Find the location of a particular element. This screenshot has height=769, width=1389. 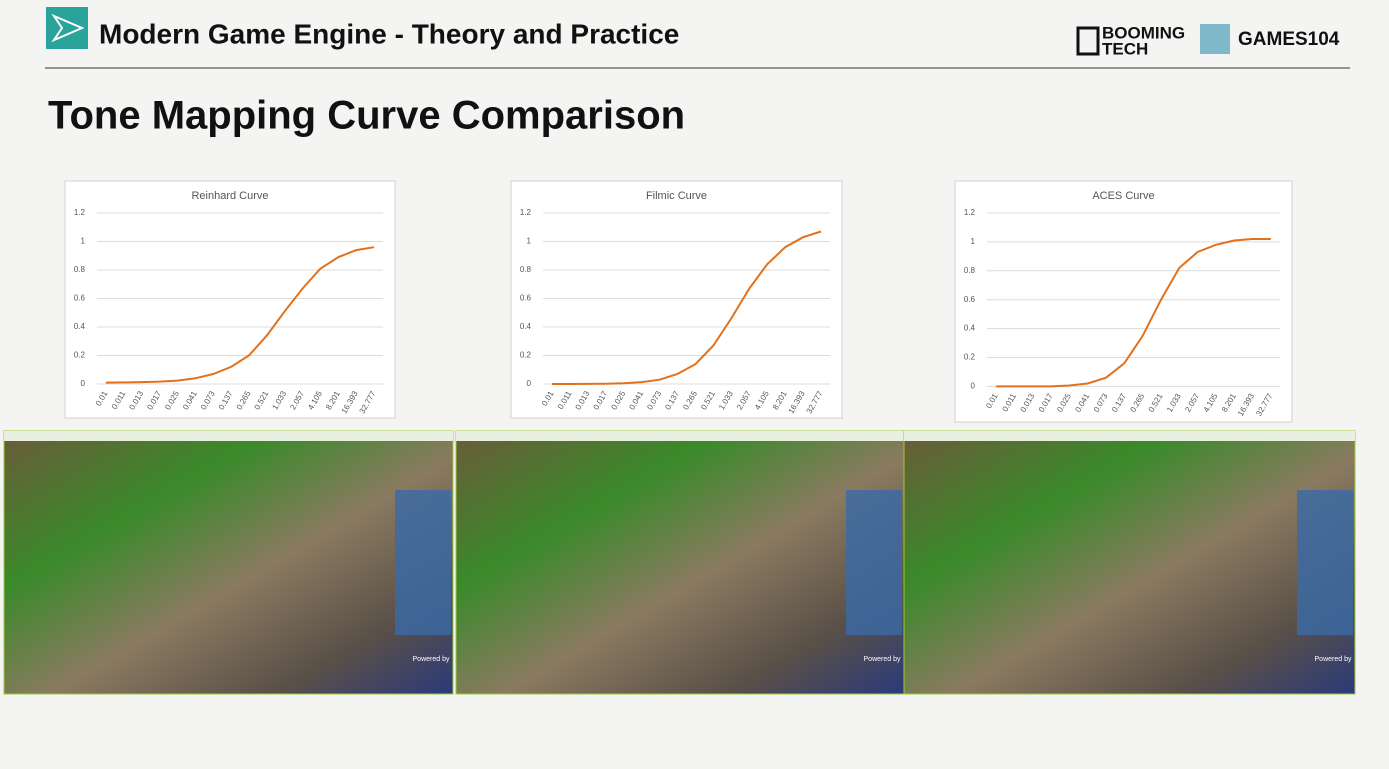

logo-text: TECH is located at coordinates (1125, 48).